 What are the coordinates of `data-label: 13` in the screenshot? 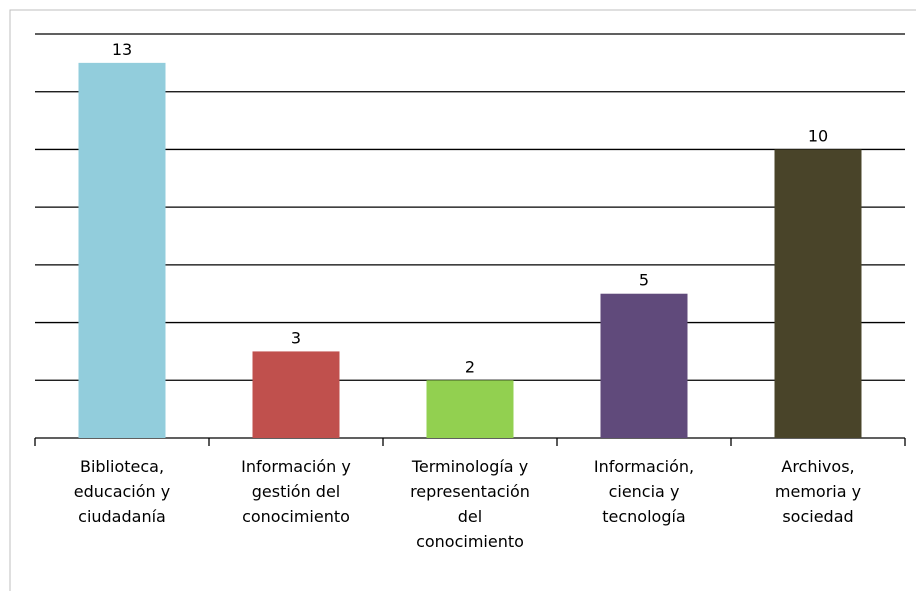 It's located at (122, 49).